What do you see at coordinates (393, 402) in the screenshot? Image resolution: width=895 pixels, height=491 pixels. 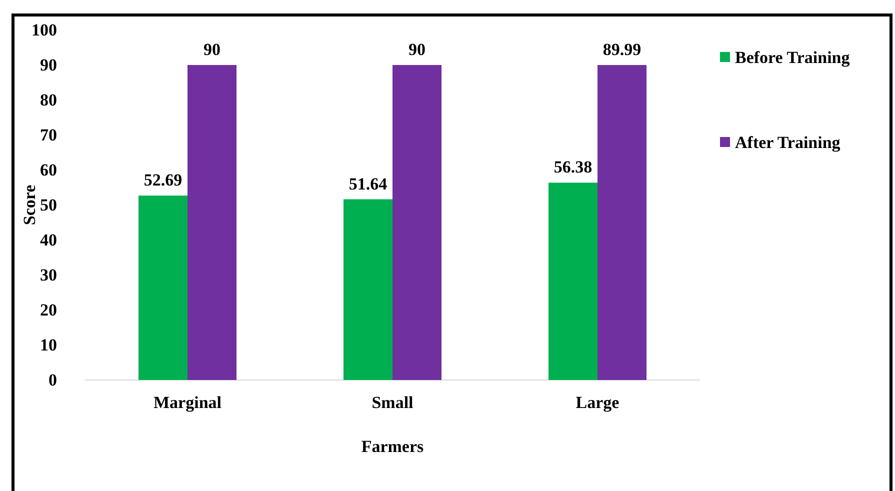 I see `x-tick-label: Small` at bounding box center [393, 402].